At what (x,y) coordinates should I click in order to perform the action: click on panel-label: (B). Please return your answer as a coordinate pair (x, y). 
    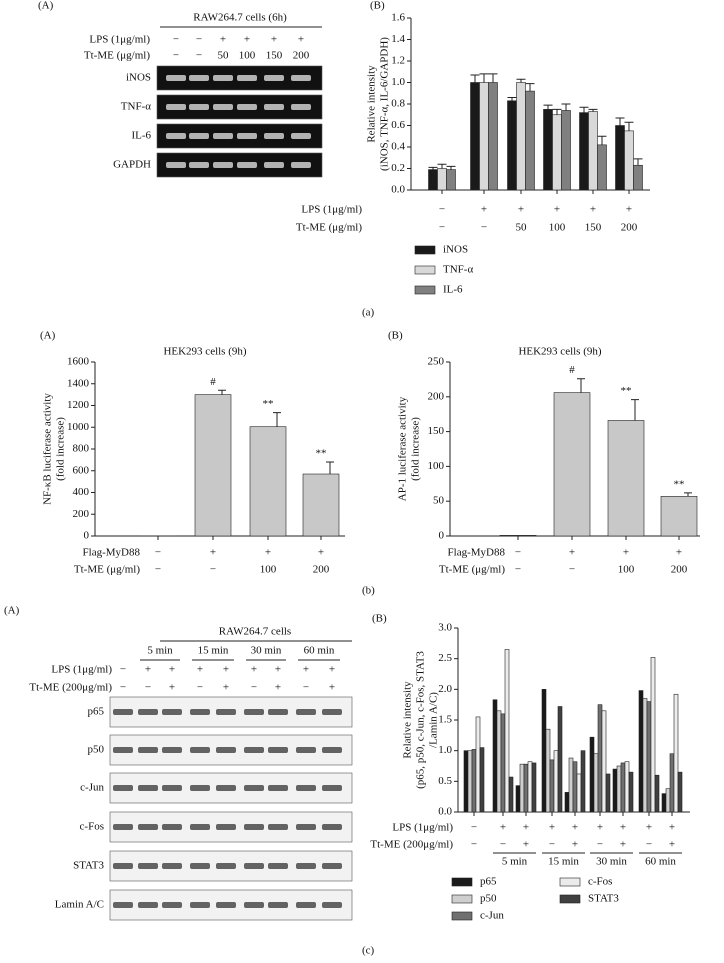
    Looking at the image, I should click on (377, 6).